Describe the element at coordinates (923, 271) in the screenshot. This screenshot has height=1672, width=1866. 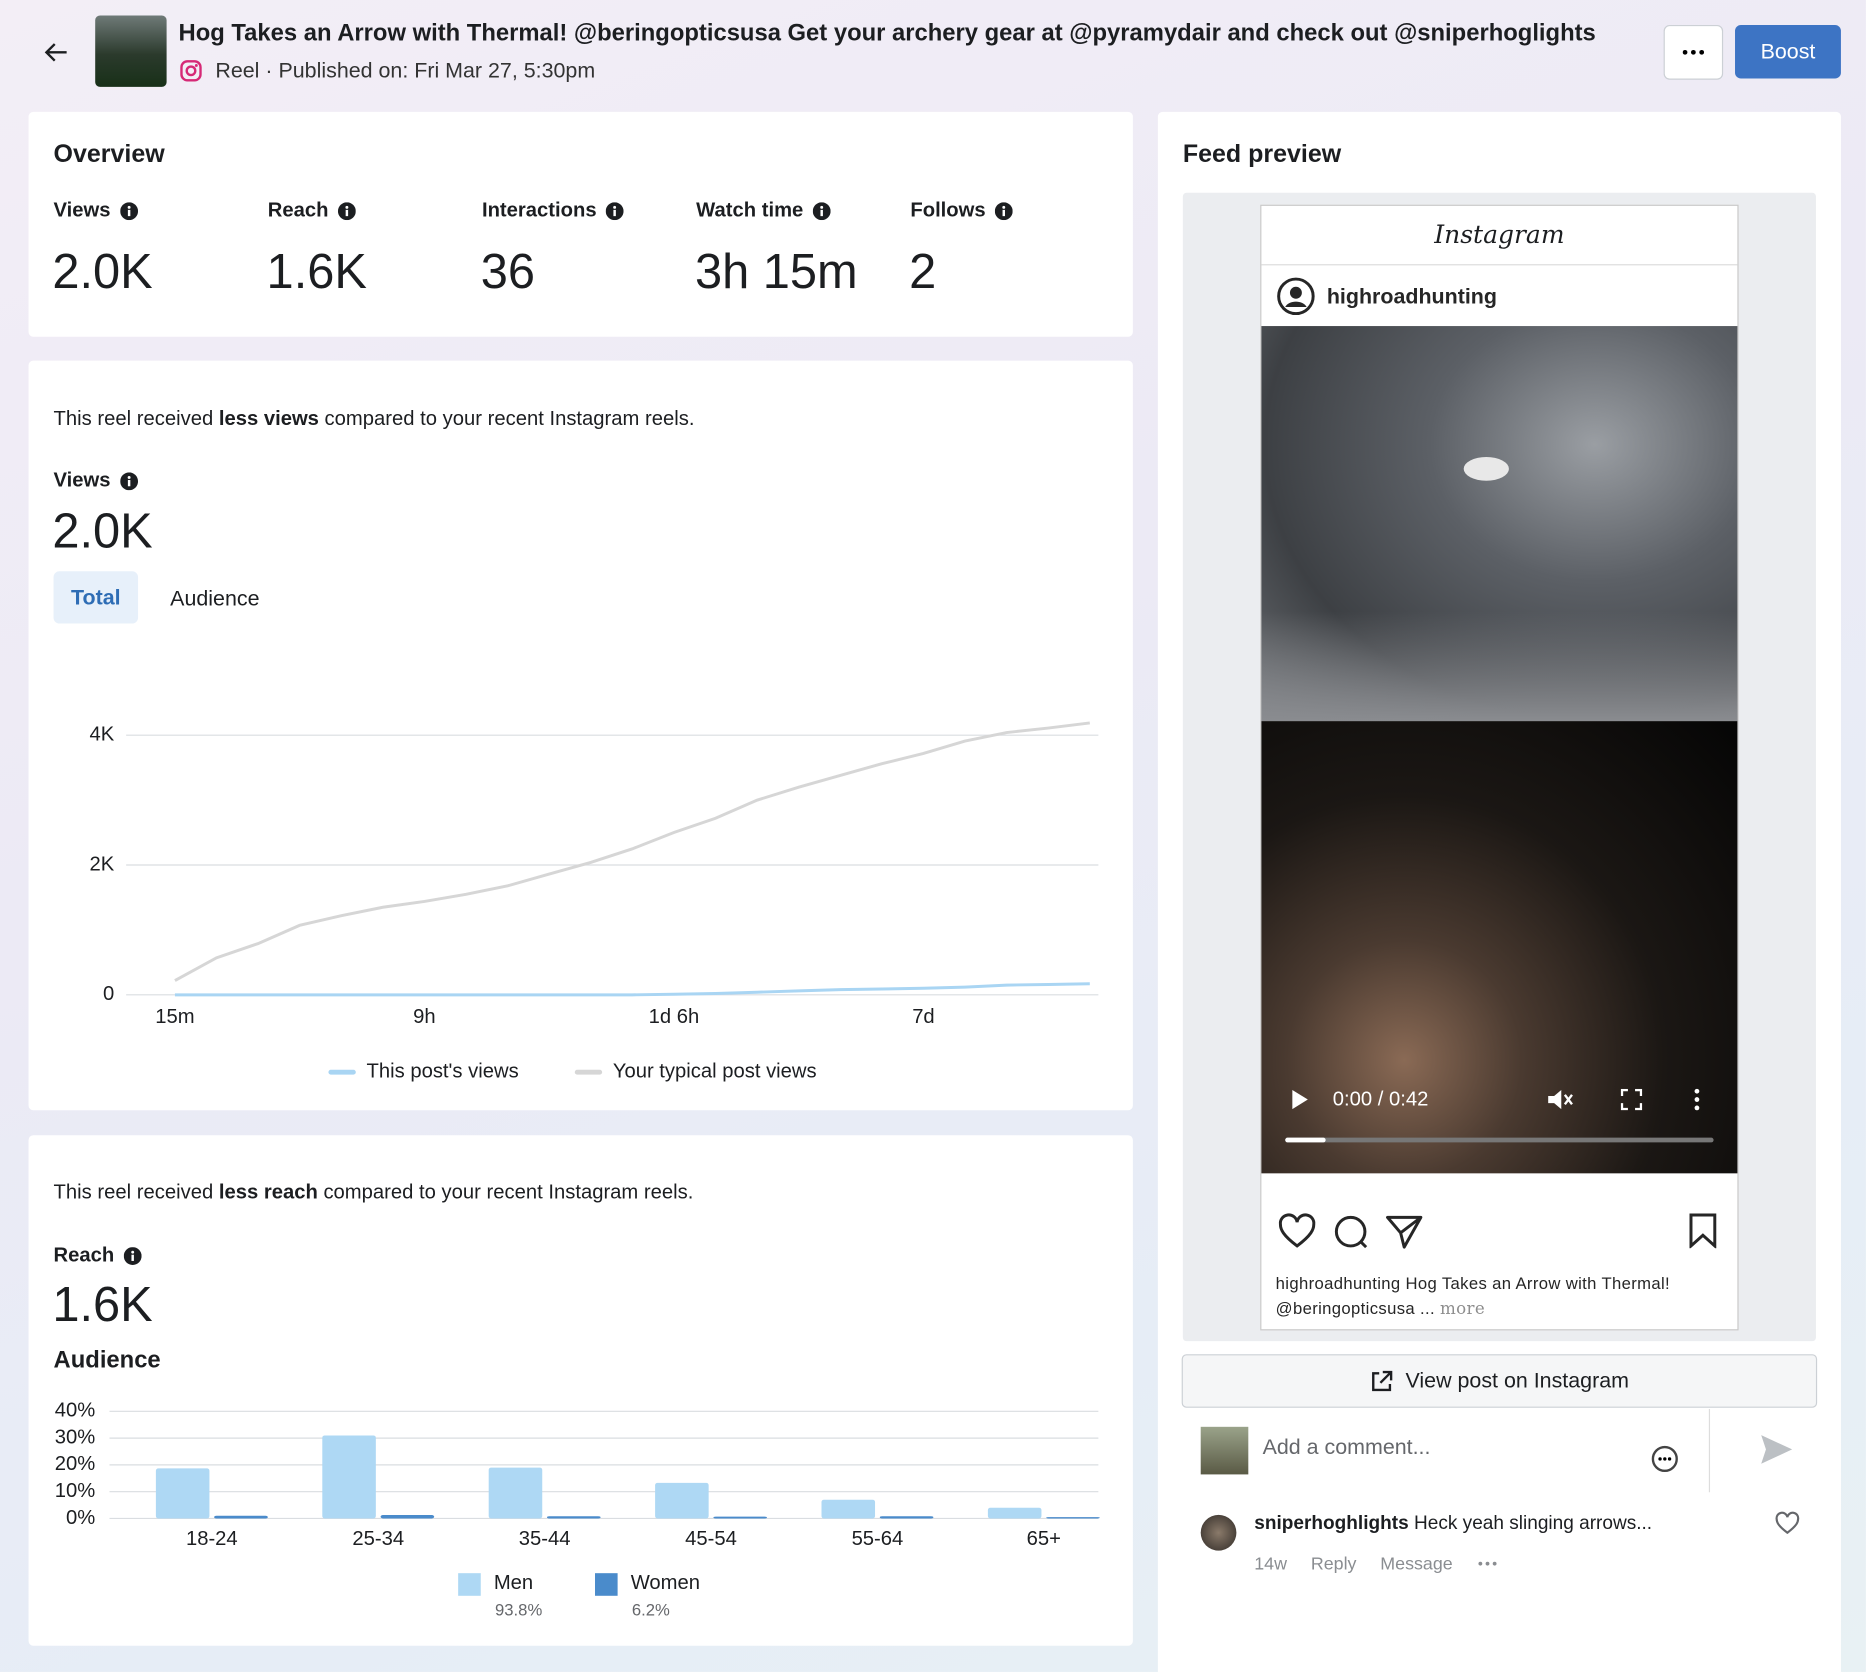
I see `metric-value: 2` at that location.